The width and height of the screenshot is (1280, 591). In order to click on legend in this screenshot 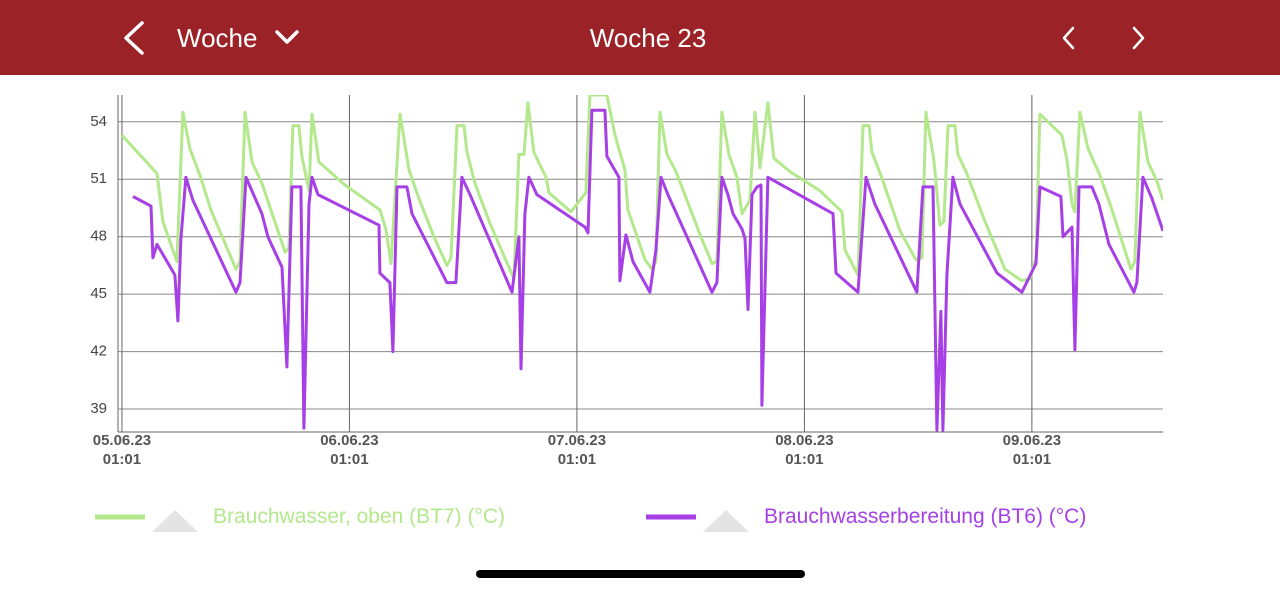, I will do `click(422, 521)`.